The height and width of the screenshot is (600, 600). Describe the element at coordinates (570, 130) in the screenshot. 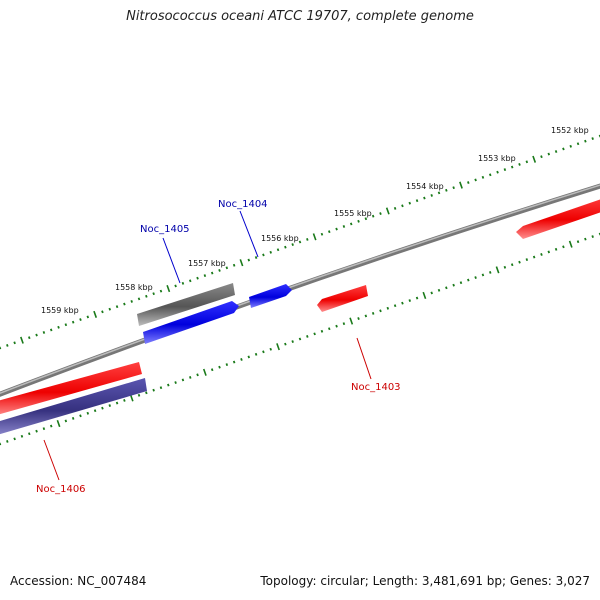

I see `tick-label-1552: 1552 kbp` at that location.